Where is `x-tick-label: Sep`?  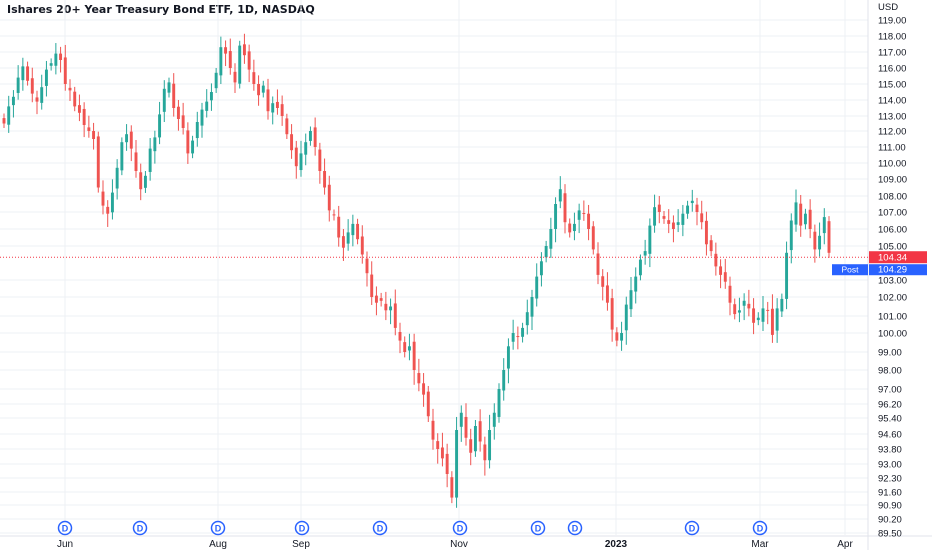 x-tick-label: Sep is located at coordinates (301, 544).